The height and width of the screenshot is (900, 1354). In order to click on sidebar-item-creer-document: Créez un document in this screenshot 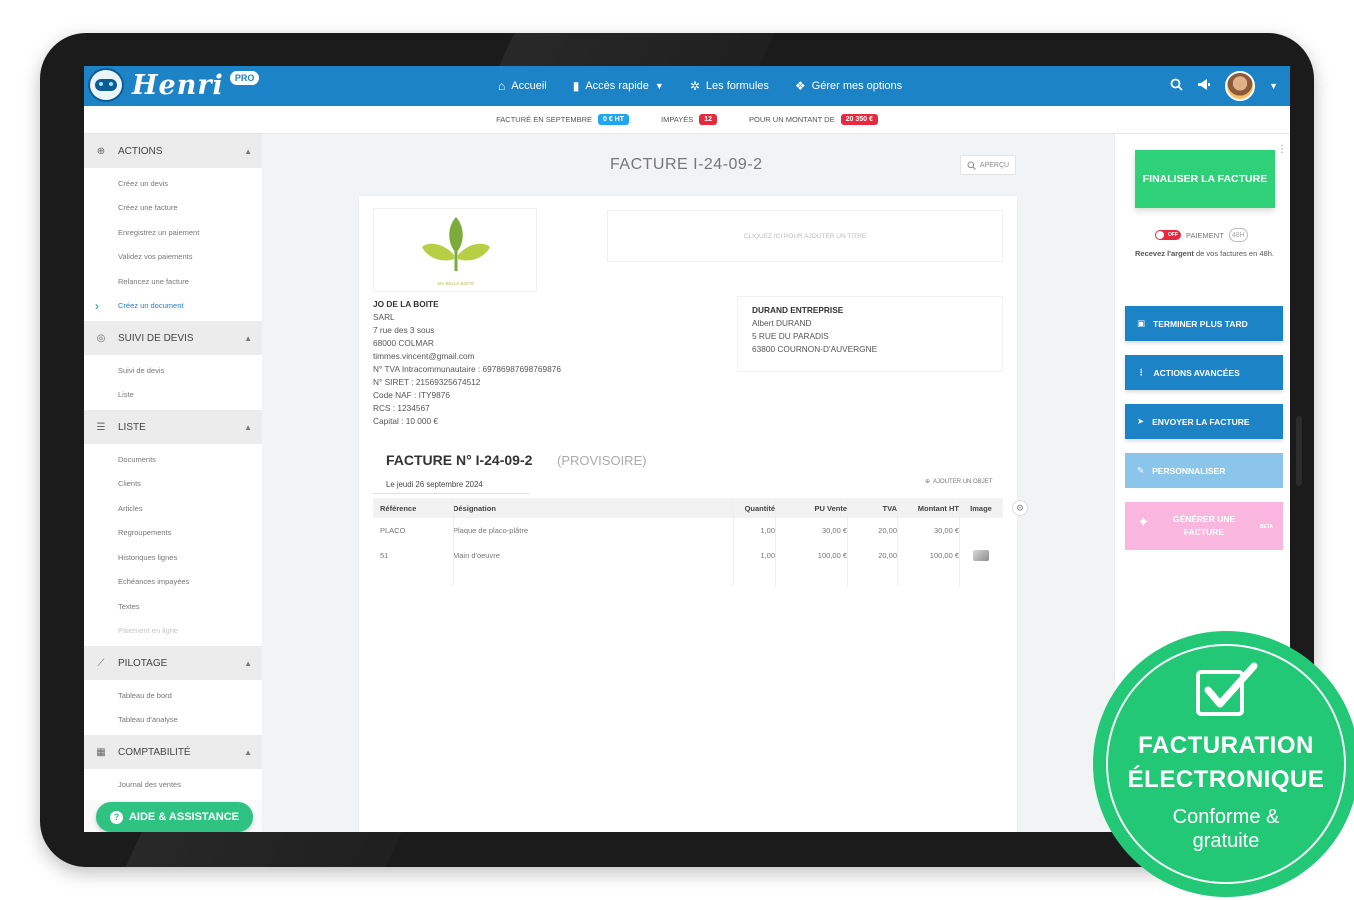, I will do `click(173, 306)`.